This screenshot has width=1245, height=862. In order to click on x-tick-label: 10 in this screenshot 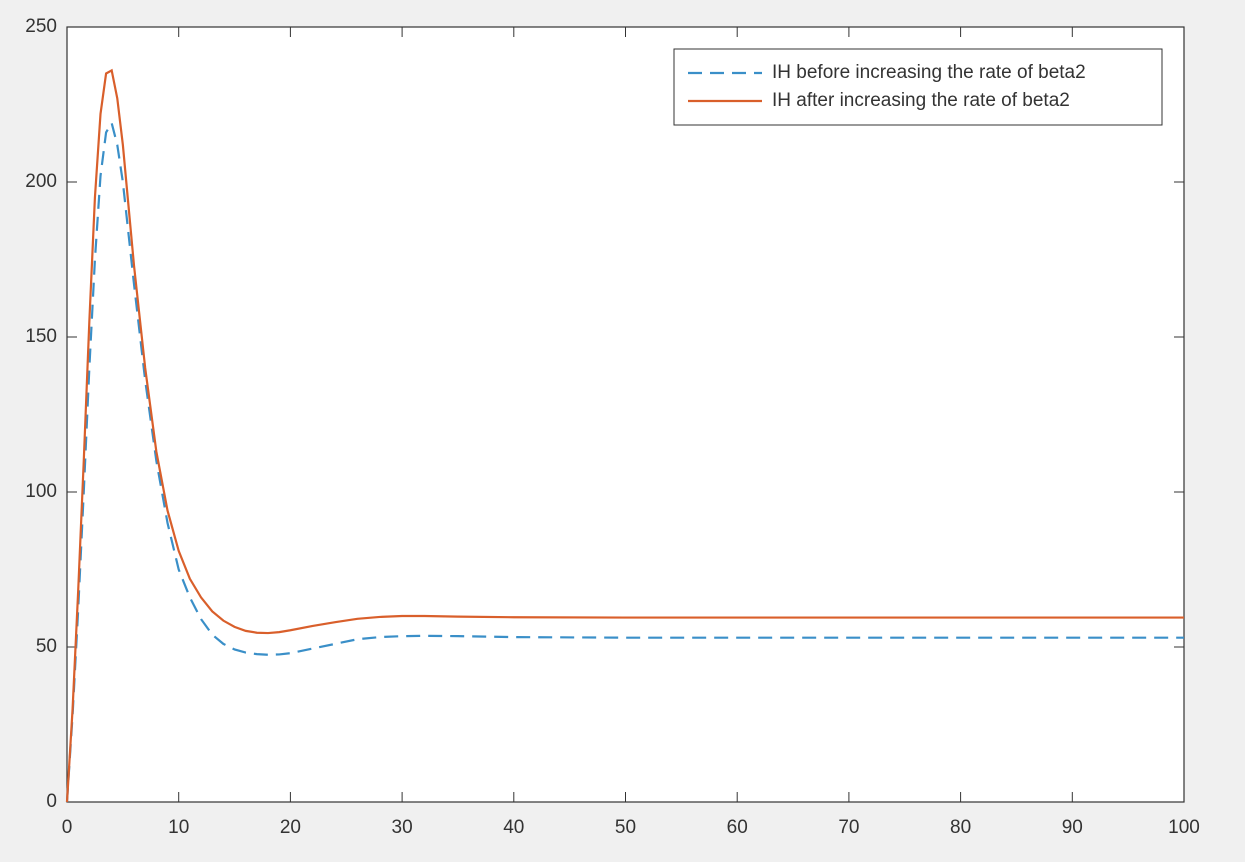, I will do `click(178, 827)`.